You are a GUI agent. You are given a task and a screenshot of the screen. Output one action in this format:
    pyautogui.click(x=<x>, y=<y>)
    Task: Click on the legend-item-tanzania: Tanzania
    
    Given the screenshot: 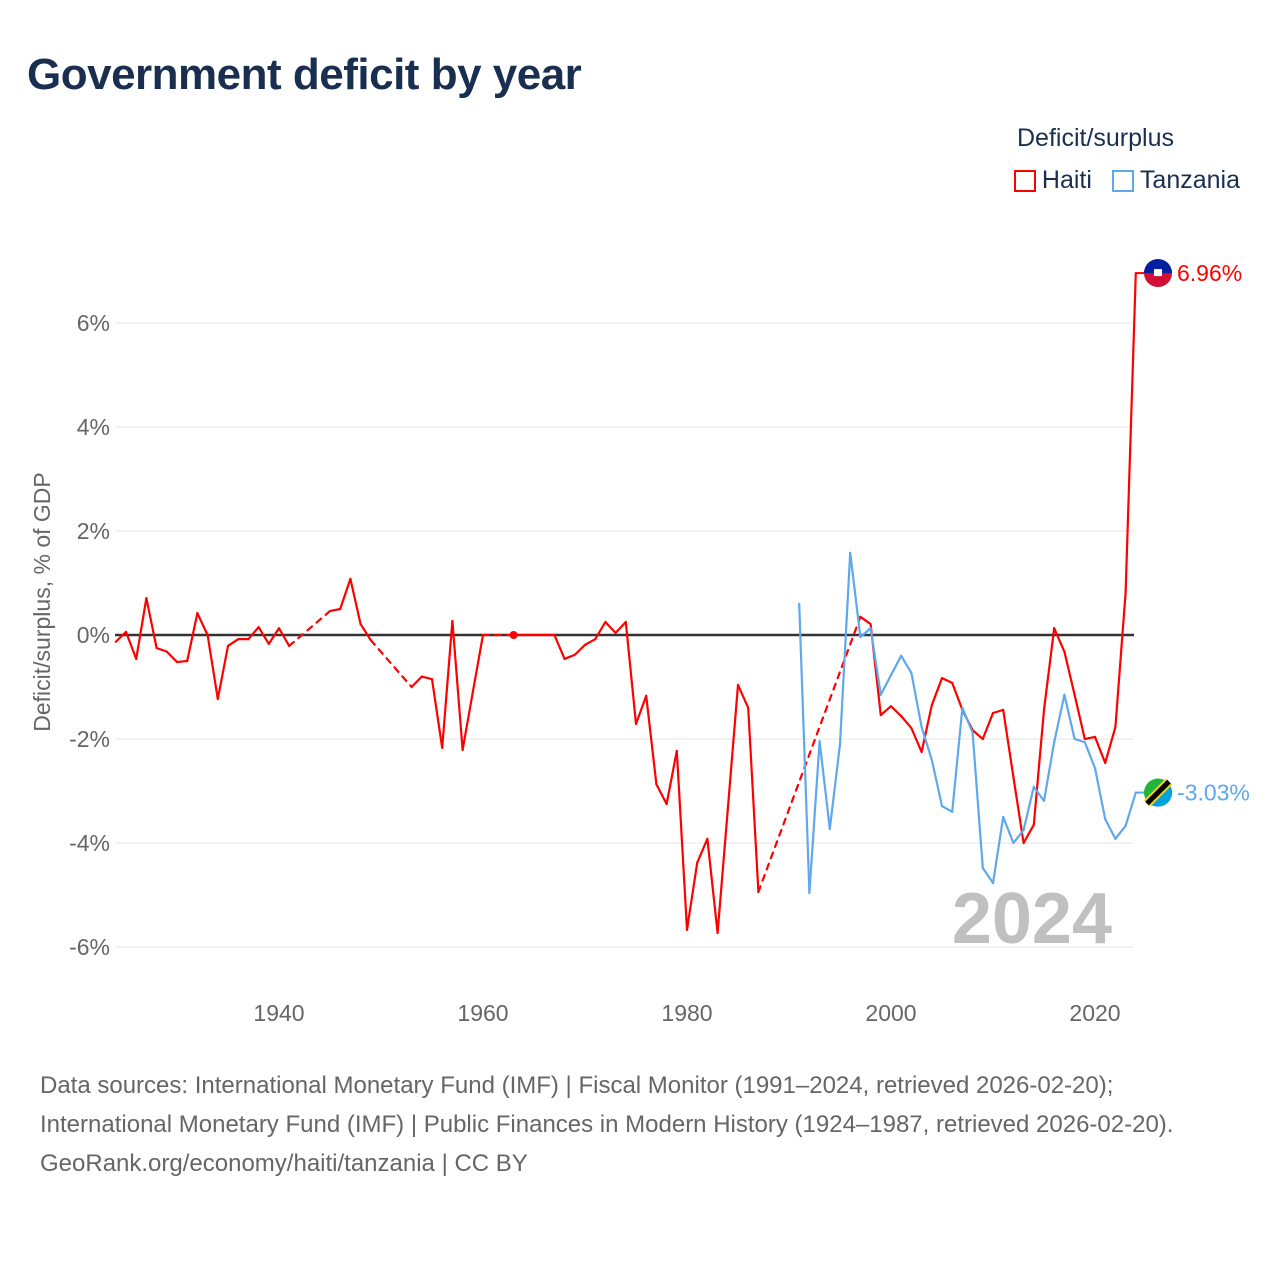 What is the action you would take?
    pyautogui.click(x=1175, y=180)
    